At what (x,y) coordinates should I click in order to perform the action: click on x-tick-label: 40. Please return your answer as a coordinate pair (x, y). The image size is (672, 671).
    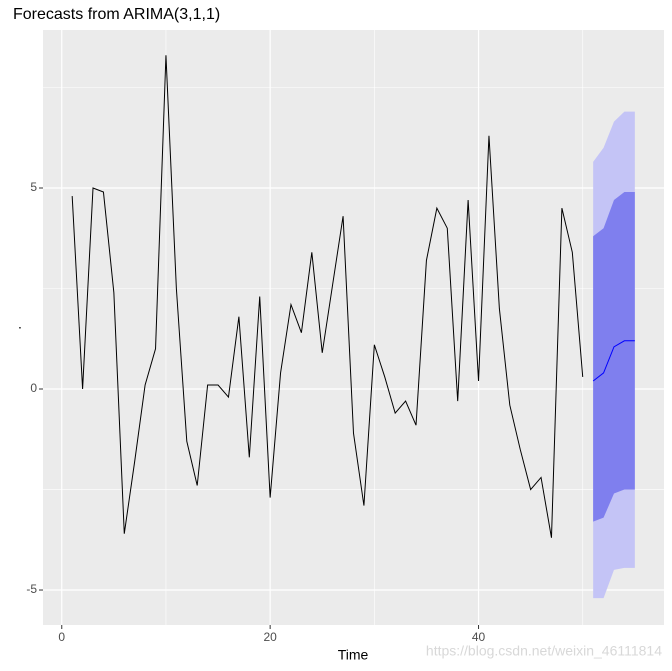
    Looking at the image, I should click on (479, 637).